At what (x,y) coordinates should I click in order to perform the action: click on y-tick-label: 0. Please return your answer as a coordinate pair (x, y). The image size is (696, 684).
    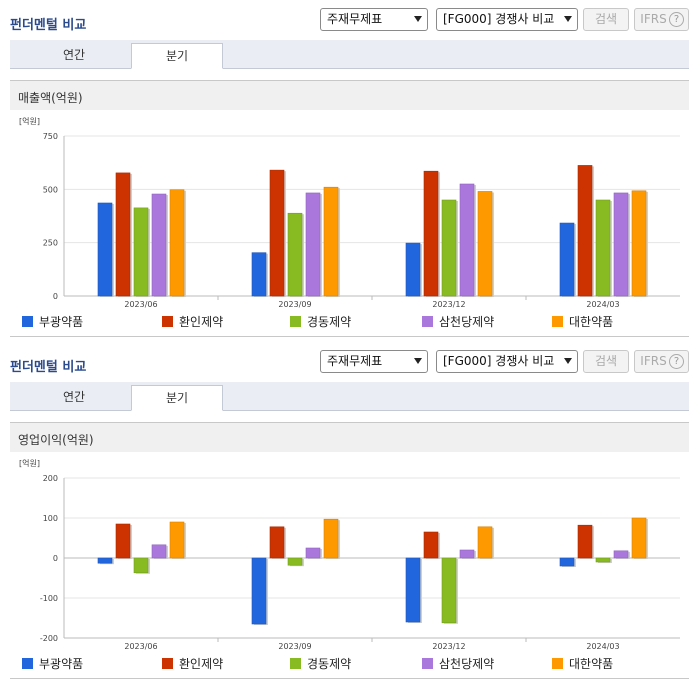
    Looking at the image, I should click on (55, 558).